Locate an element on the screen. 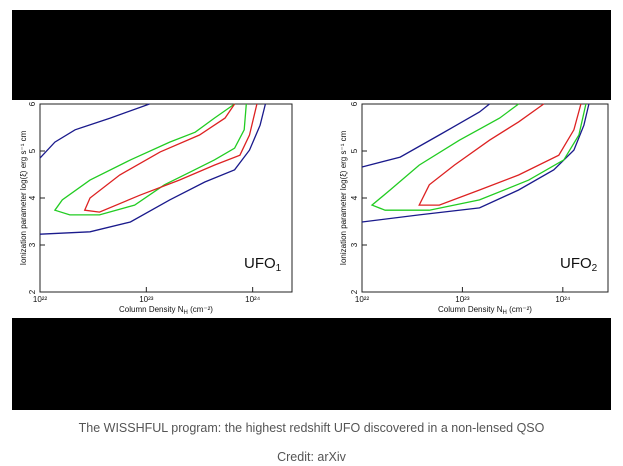 Image resolution: width=623 pixels, height=466 pixels. panel-label: UFO1 is located at coordinates (263, 264).